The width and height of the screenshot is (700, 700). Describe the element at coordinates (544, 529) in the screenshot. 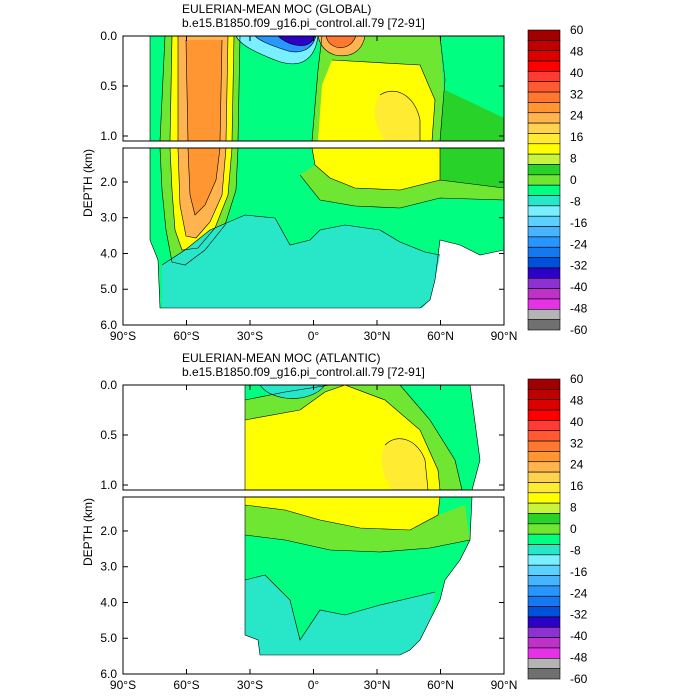

I see `colorbar` at that location.